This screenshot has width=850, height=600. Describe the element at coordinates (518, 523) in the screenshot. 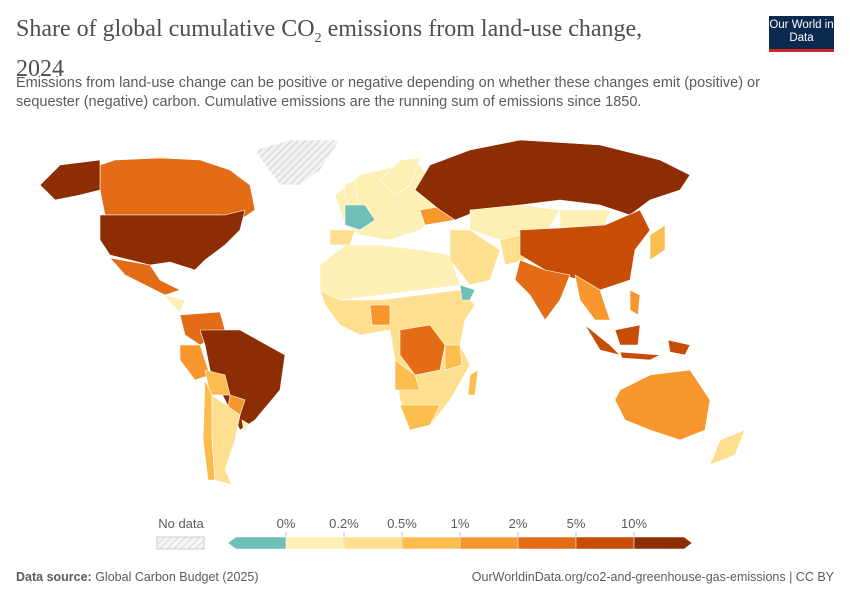

I see `legend-bin-label: 2%` at that location.